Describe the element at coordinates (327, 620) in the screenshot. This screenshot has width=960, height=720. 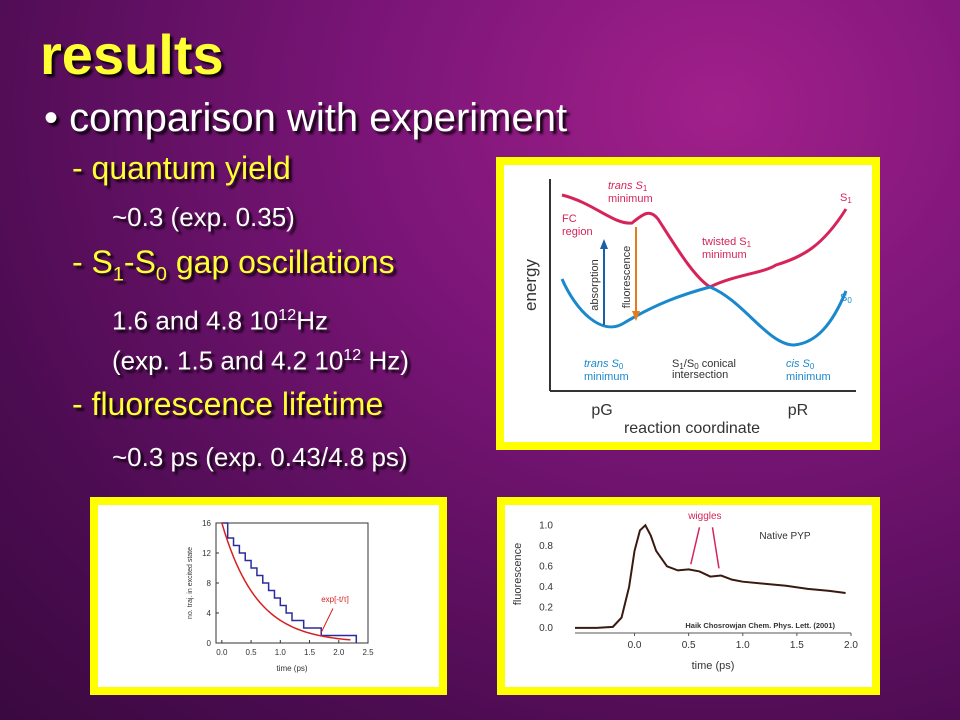
I see `annotation-arrow` at that location.